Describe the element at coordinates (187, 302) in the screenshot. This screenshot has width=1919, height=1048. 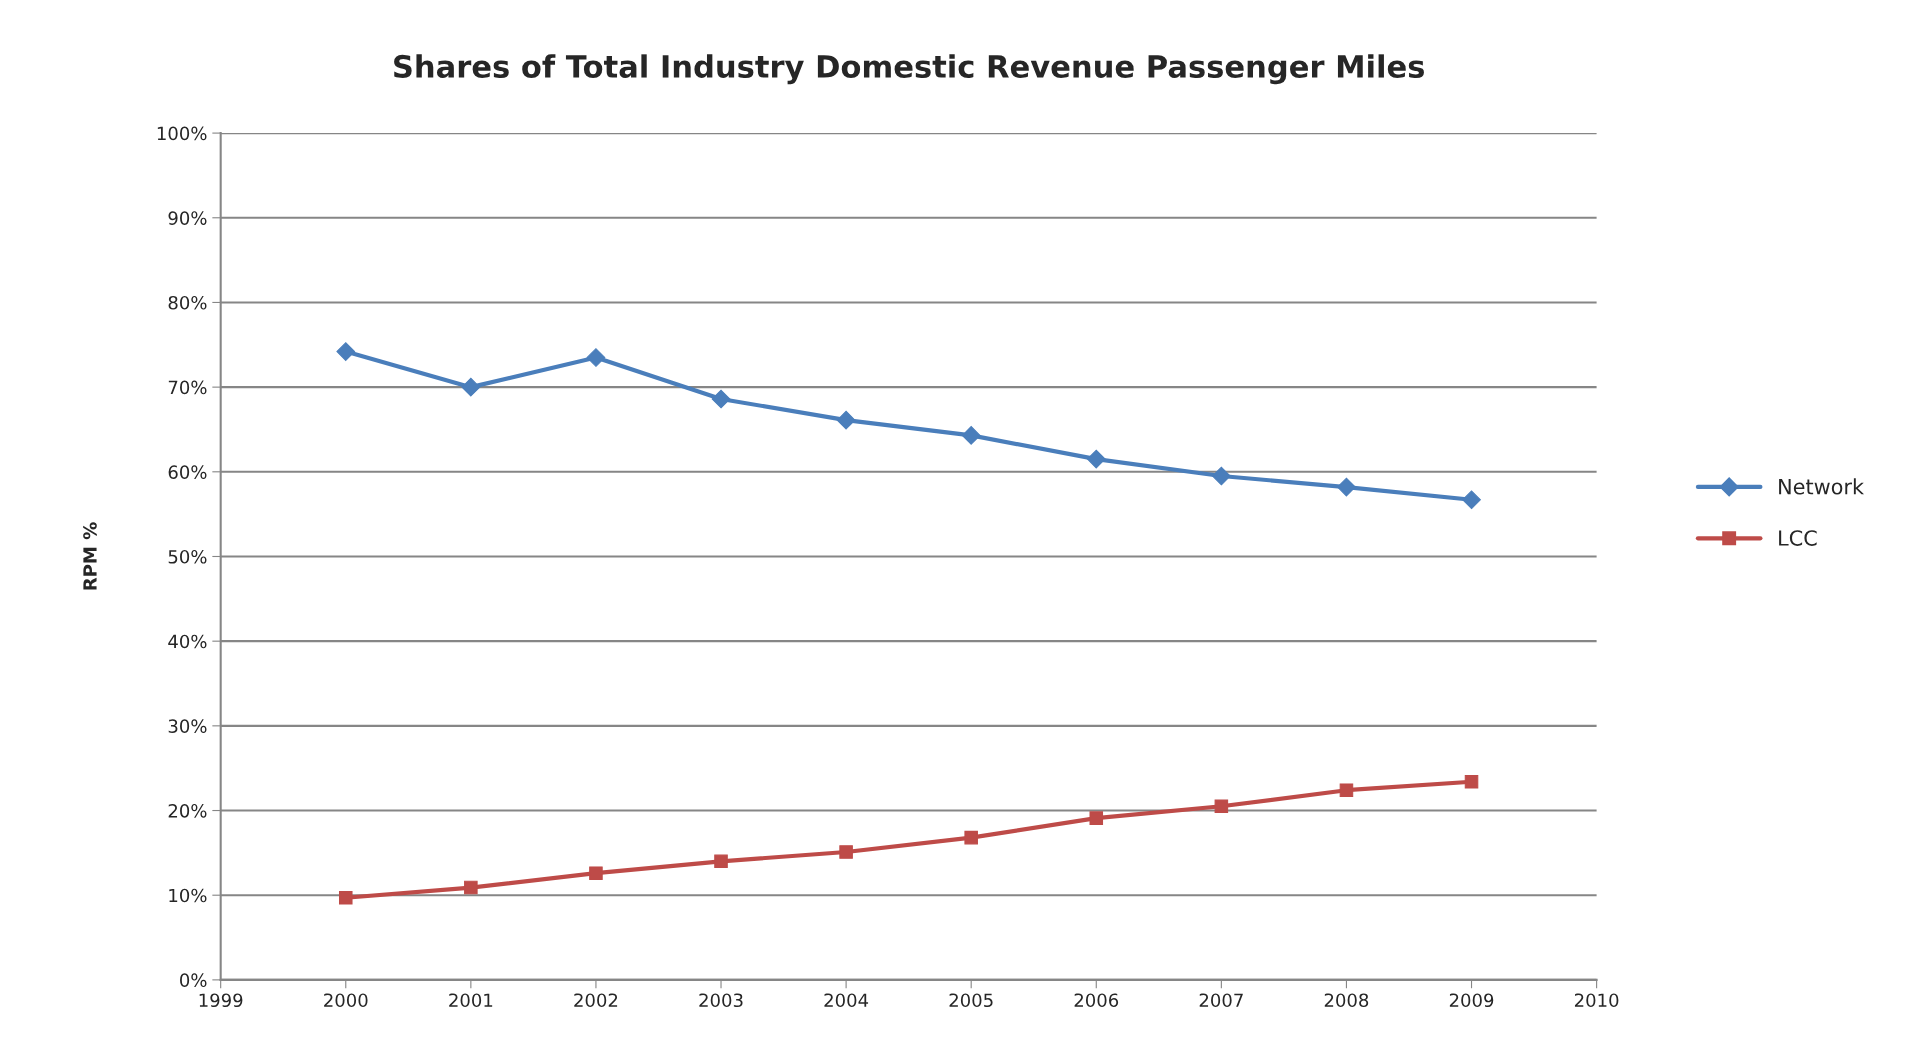
I see `y-tick-label: 80%` at that location.